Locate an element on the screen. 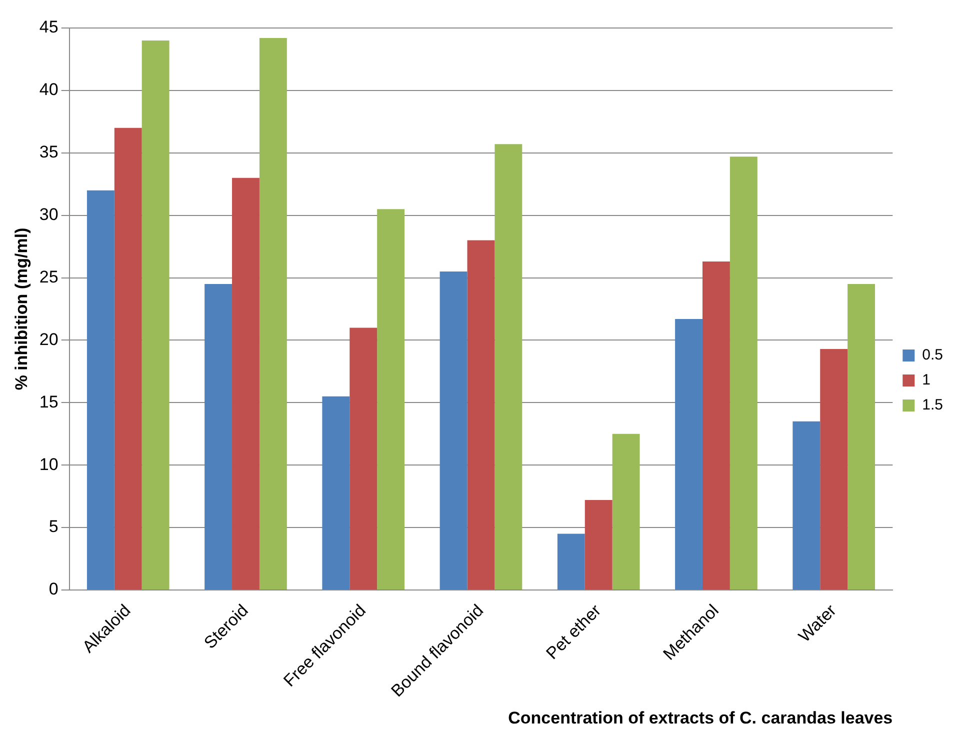 The image size is (975, 744). y-tick-label: 35 is located at coordinates (48, 152).